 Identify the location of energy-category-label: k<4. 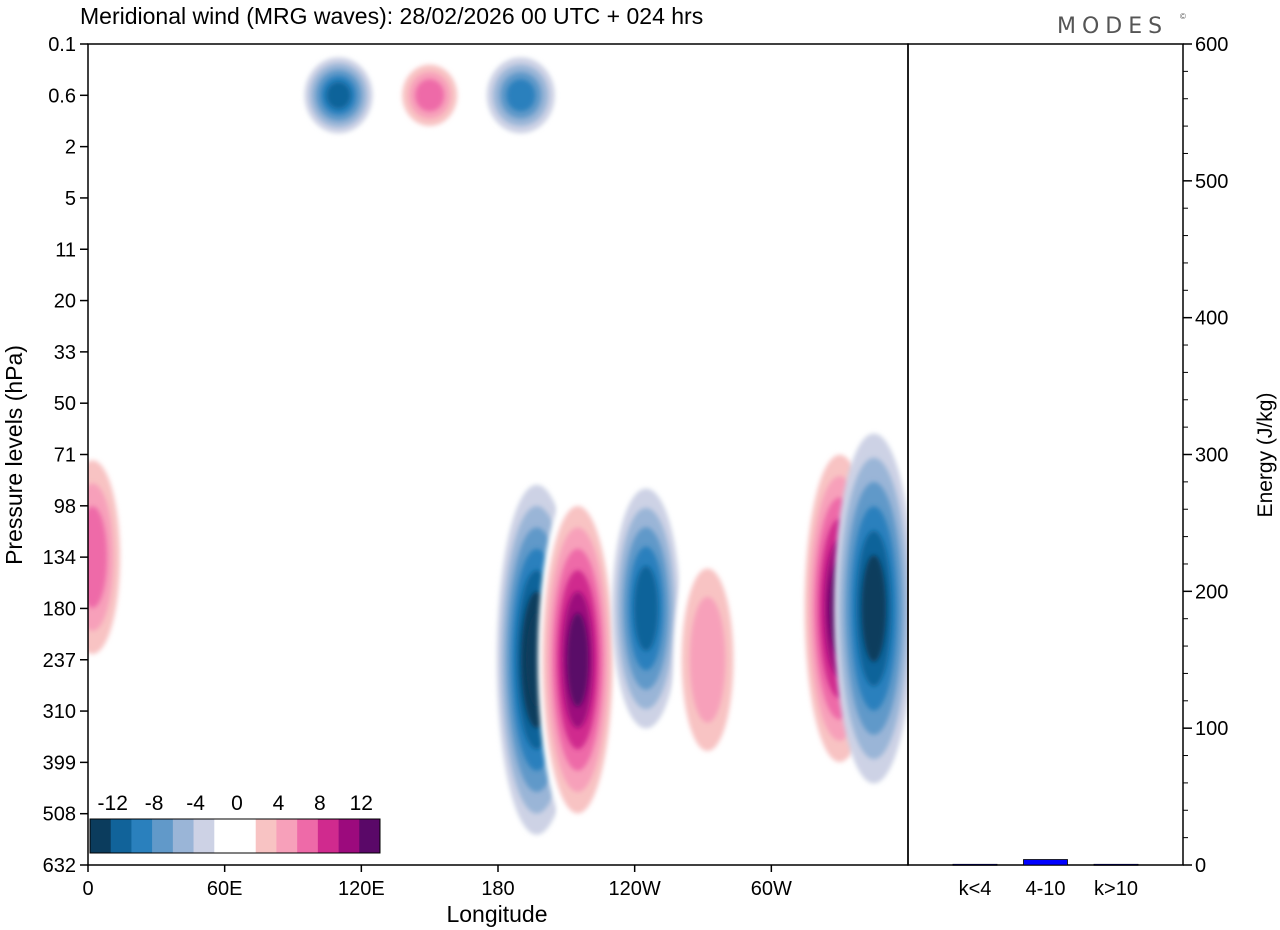
(975, 889).